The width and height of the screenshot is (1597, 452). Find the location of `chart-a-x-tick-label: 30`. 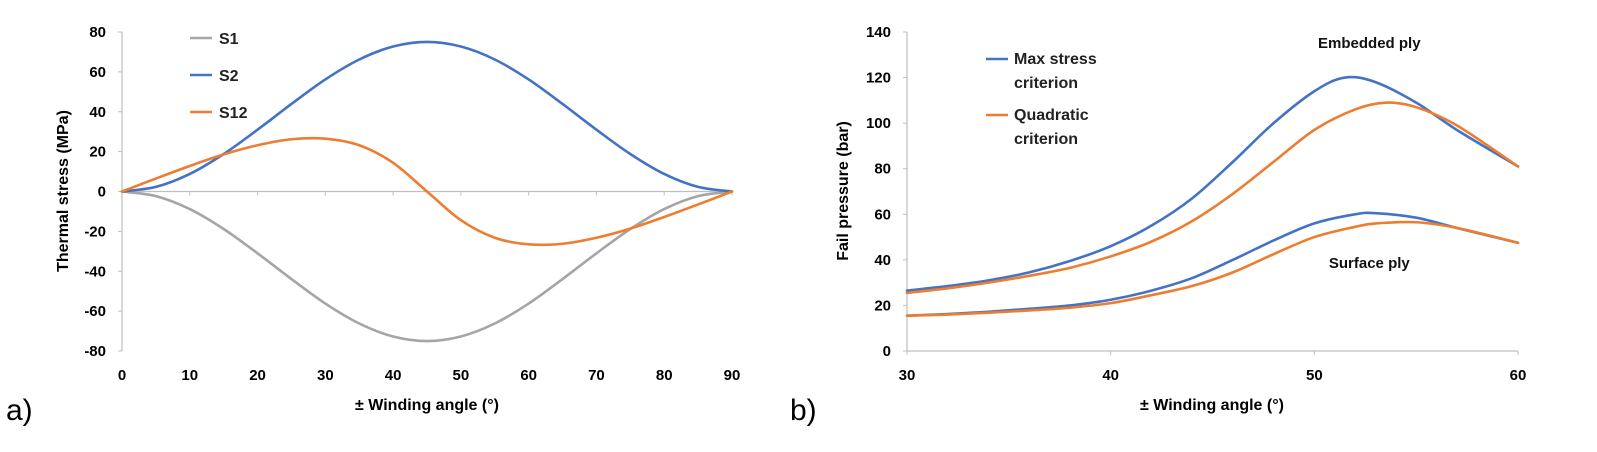

chart-a-x-tick-label: 30 is located at coordinates (325, 375).